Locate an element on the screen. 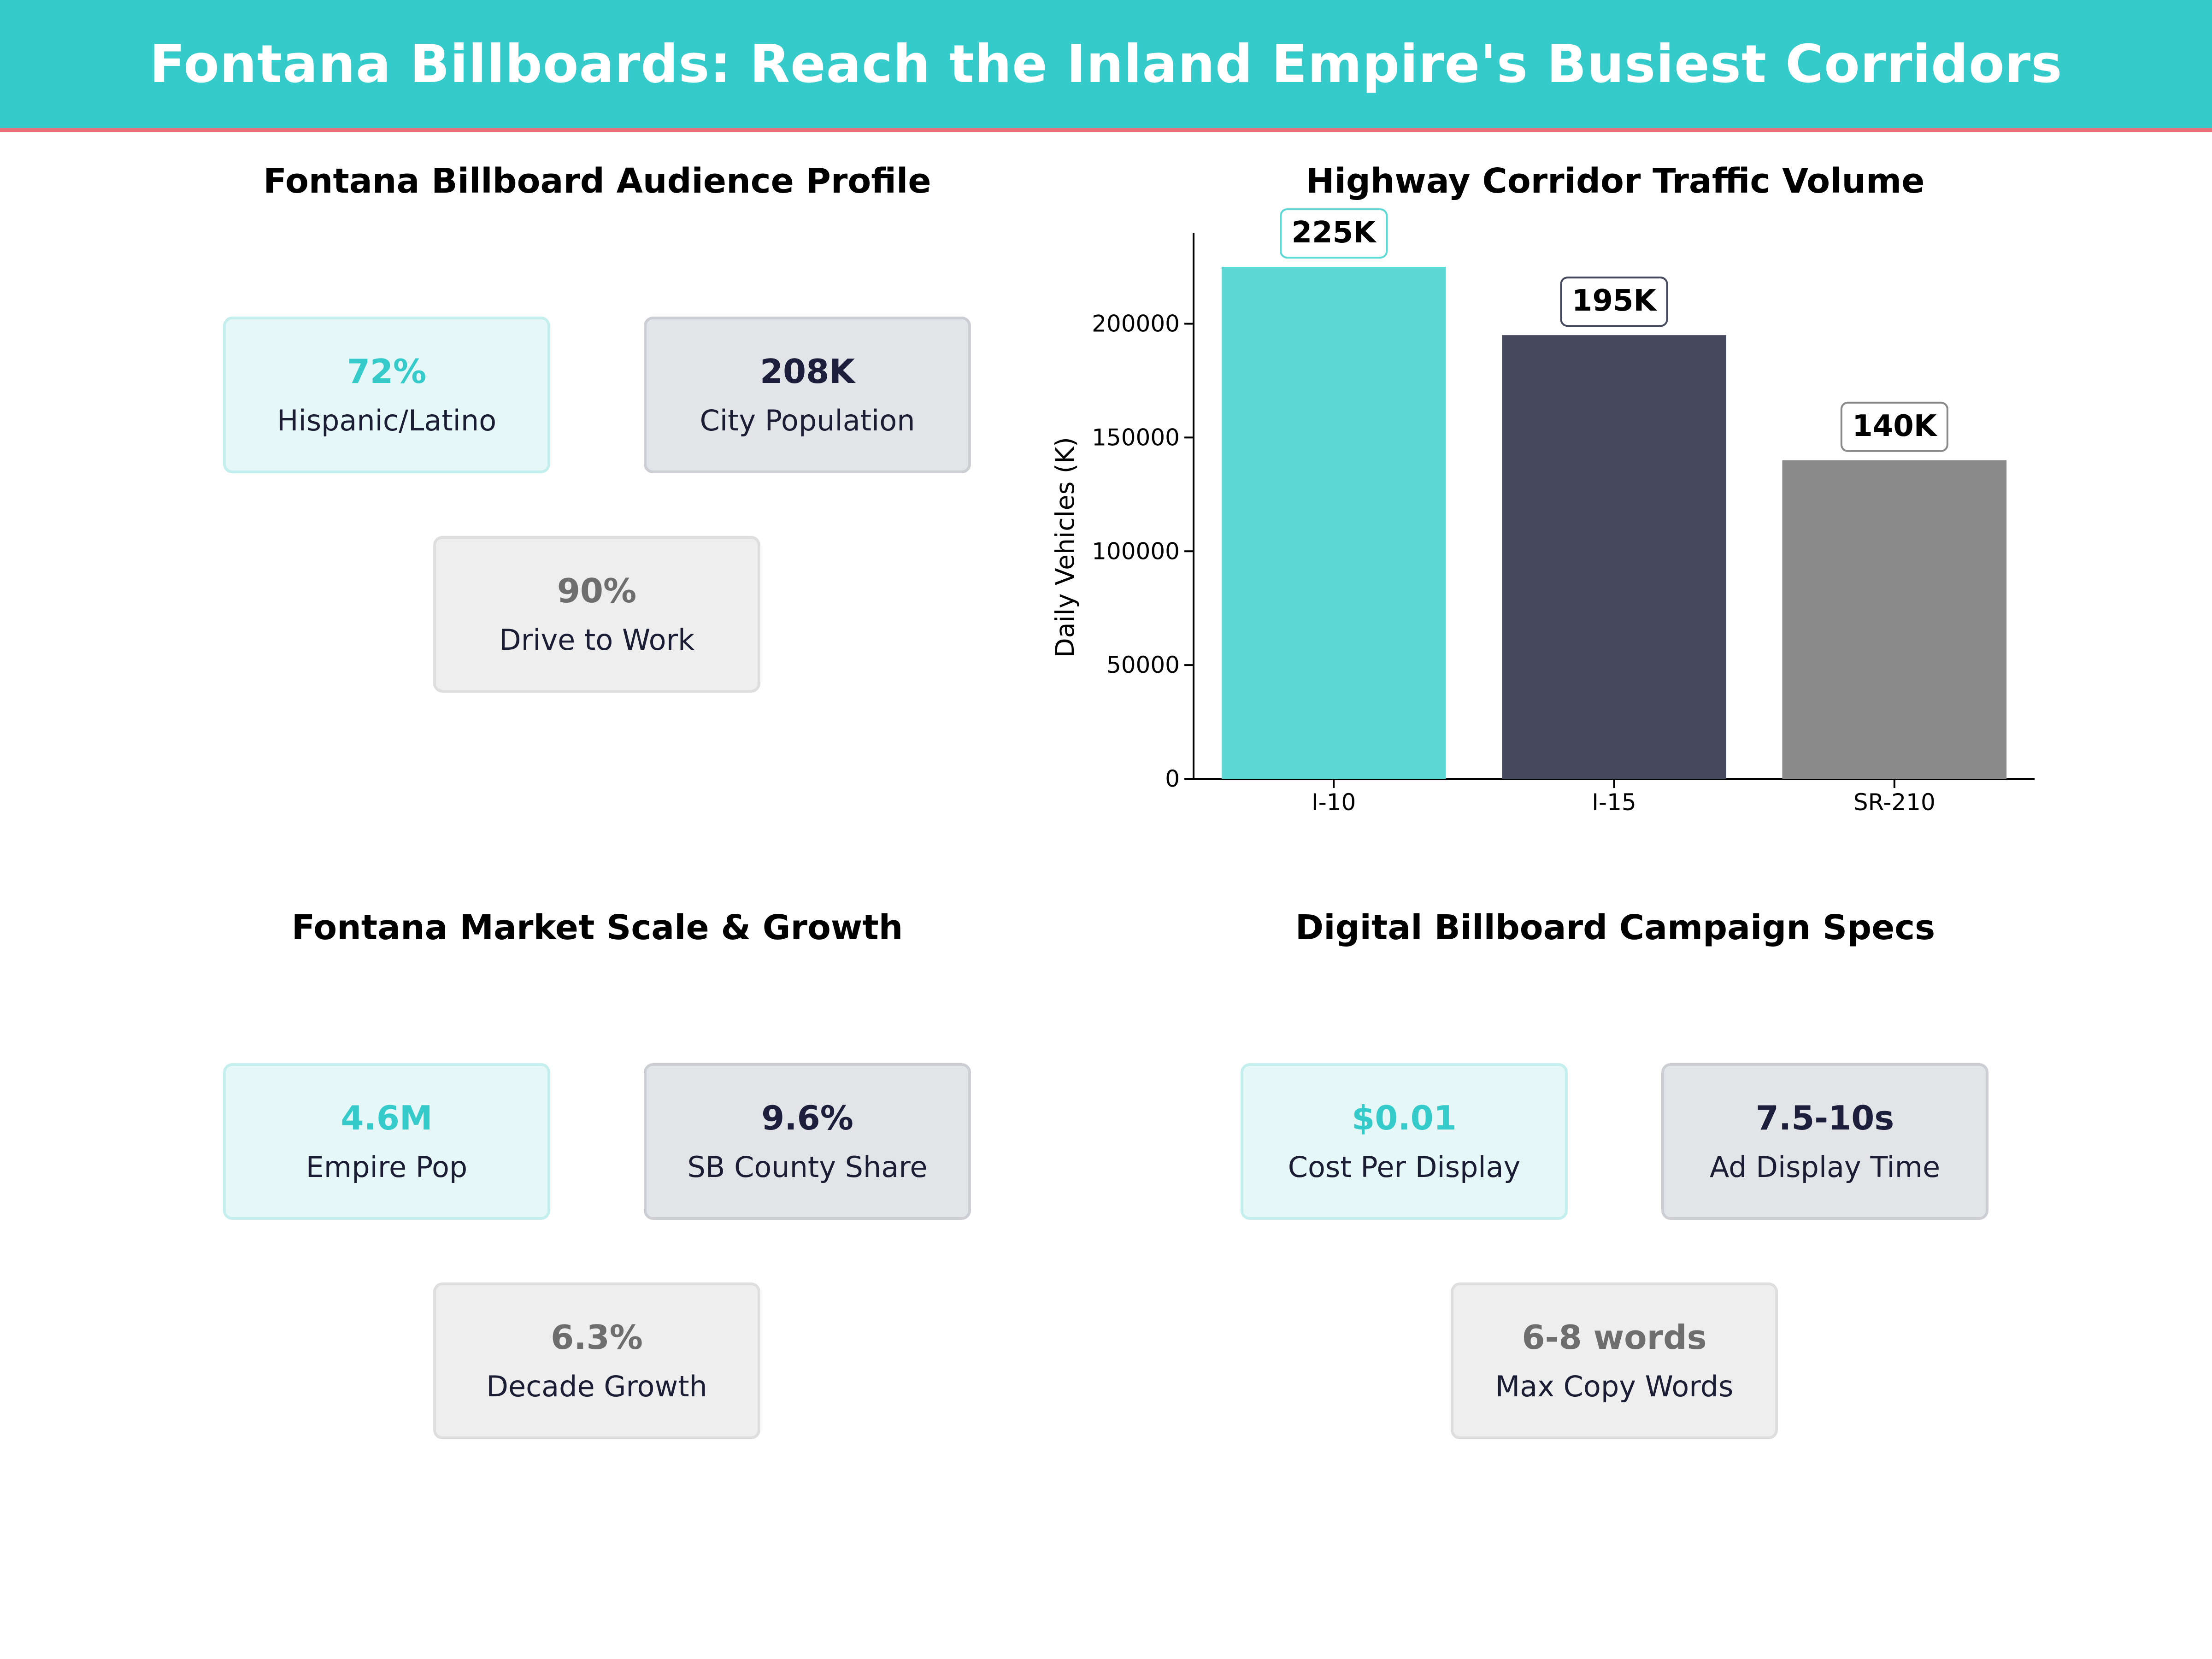 This screenshot has height=1659, width=2212. stat-value: 90% is located at coordinates (597, 590).